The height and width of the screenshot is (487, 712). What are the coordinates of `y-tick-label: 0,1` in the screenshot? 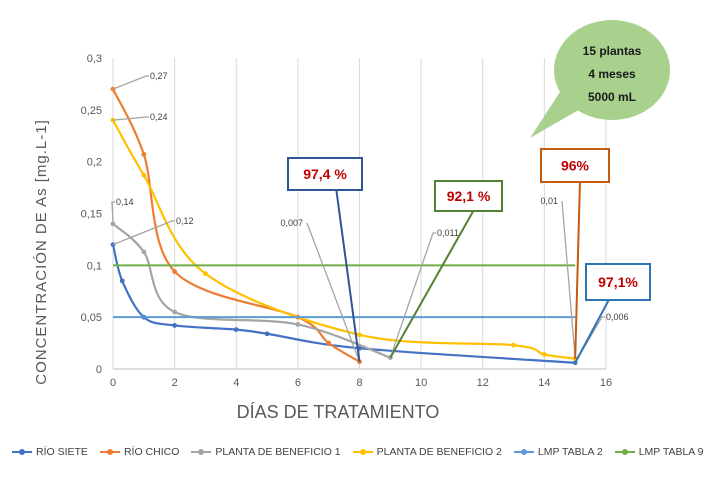 It's located at (94, 266).